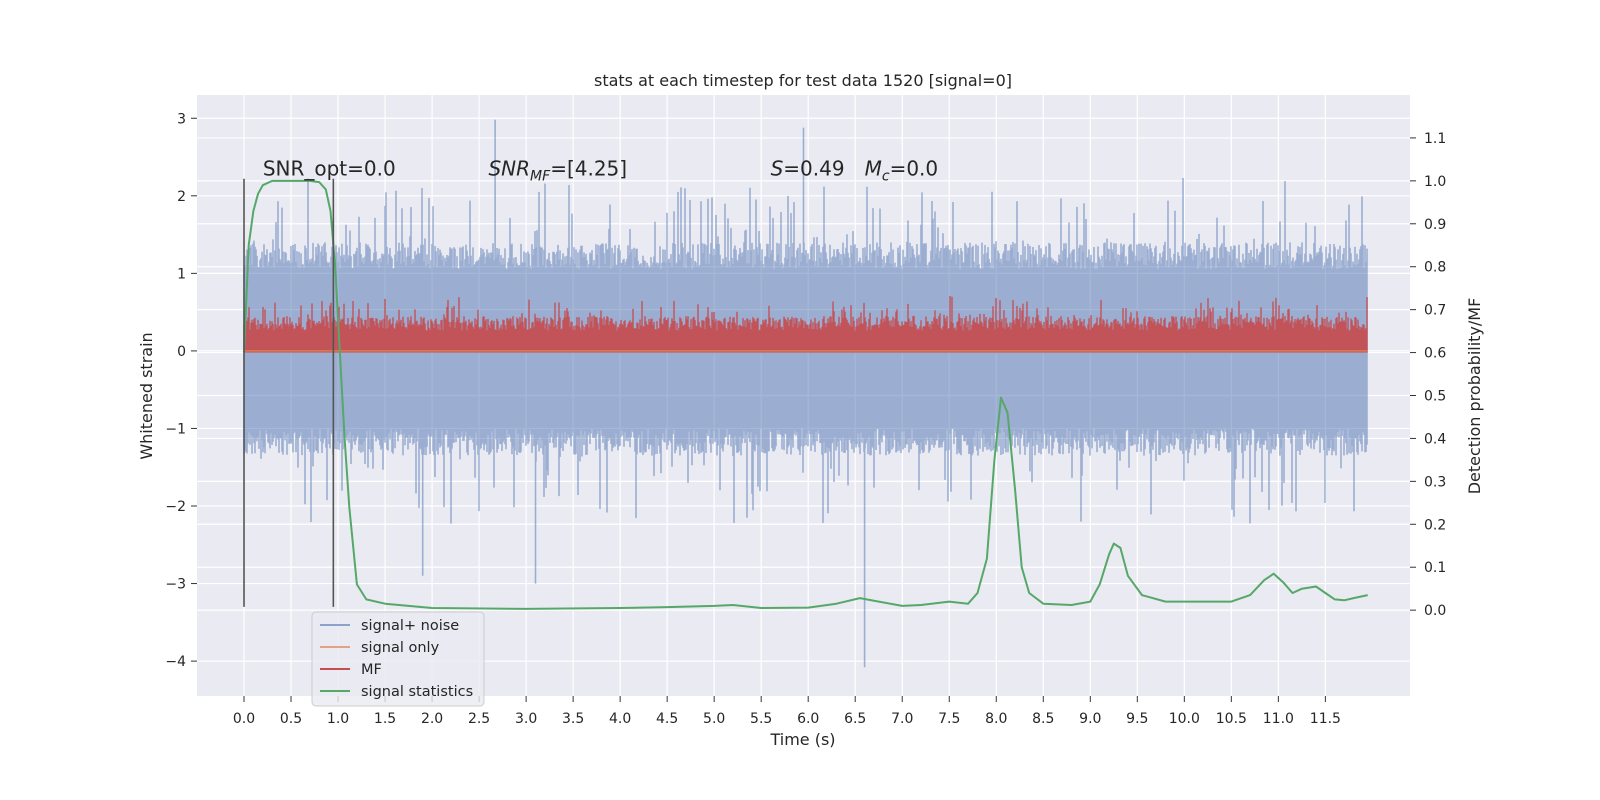  Describe the element at coordinates (385, 719) in the screenshot. I see `x-tick-label: 1.5` at that location.